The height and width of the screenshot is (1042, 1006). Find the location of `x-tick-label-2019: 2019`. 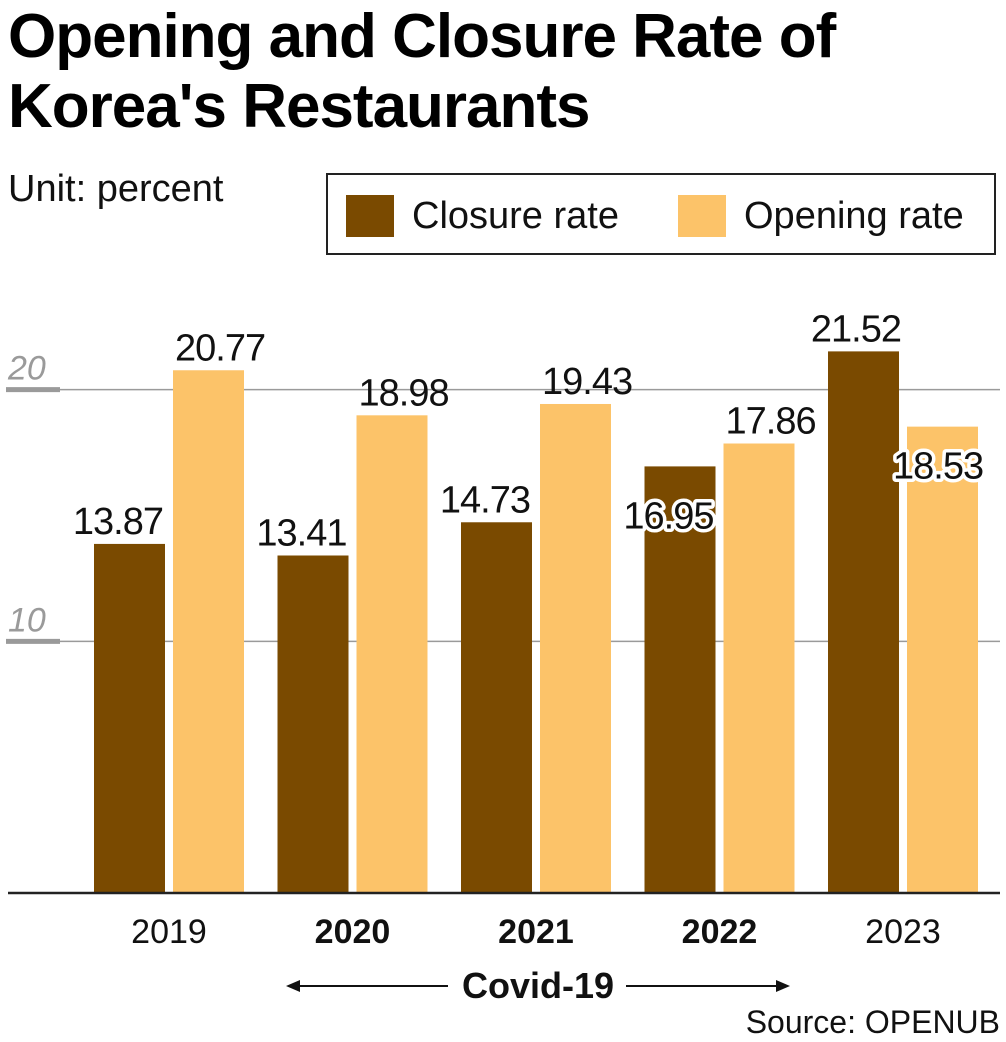

x-tick-label-2019: 2019 is located at coordinates (169, 932).